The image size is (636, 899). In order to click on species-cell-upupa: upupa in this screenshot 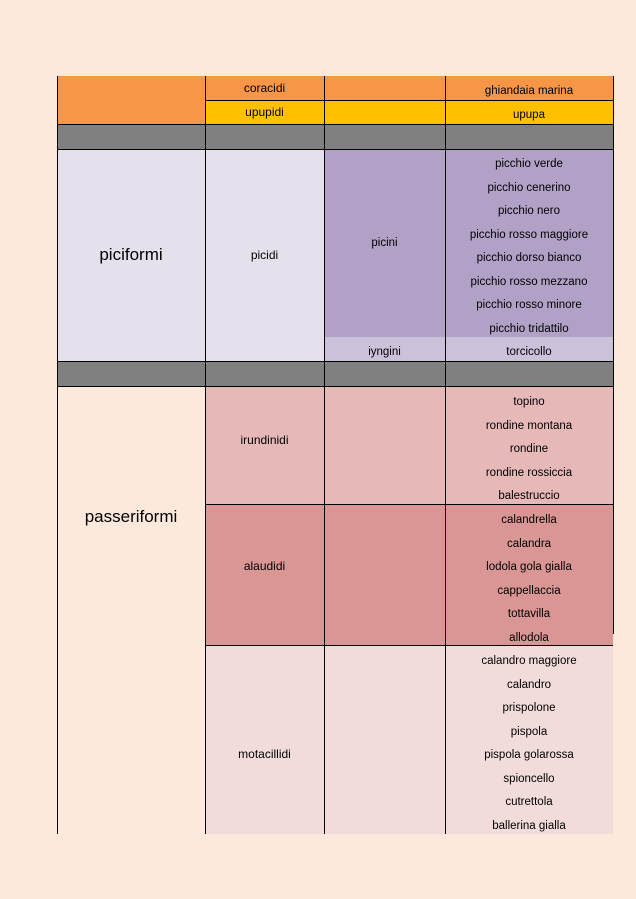, I will do `click(529, 112)`.